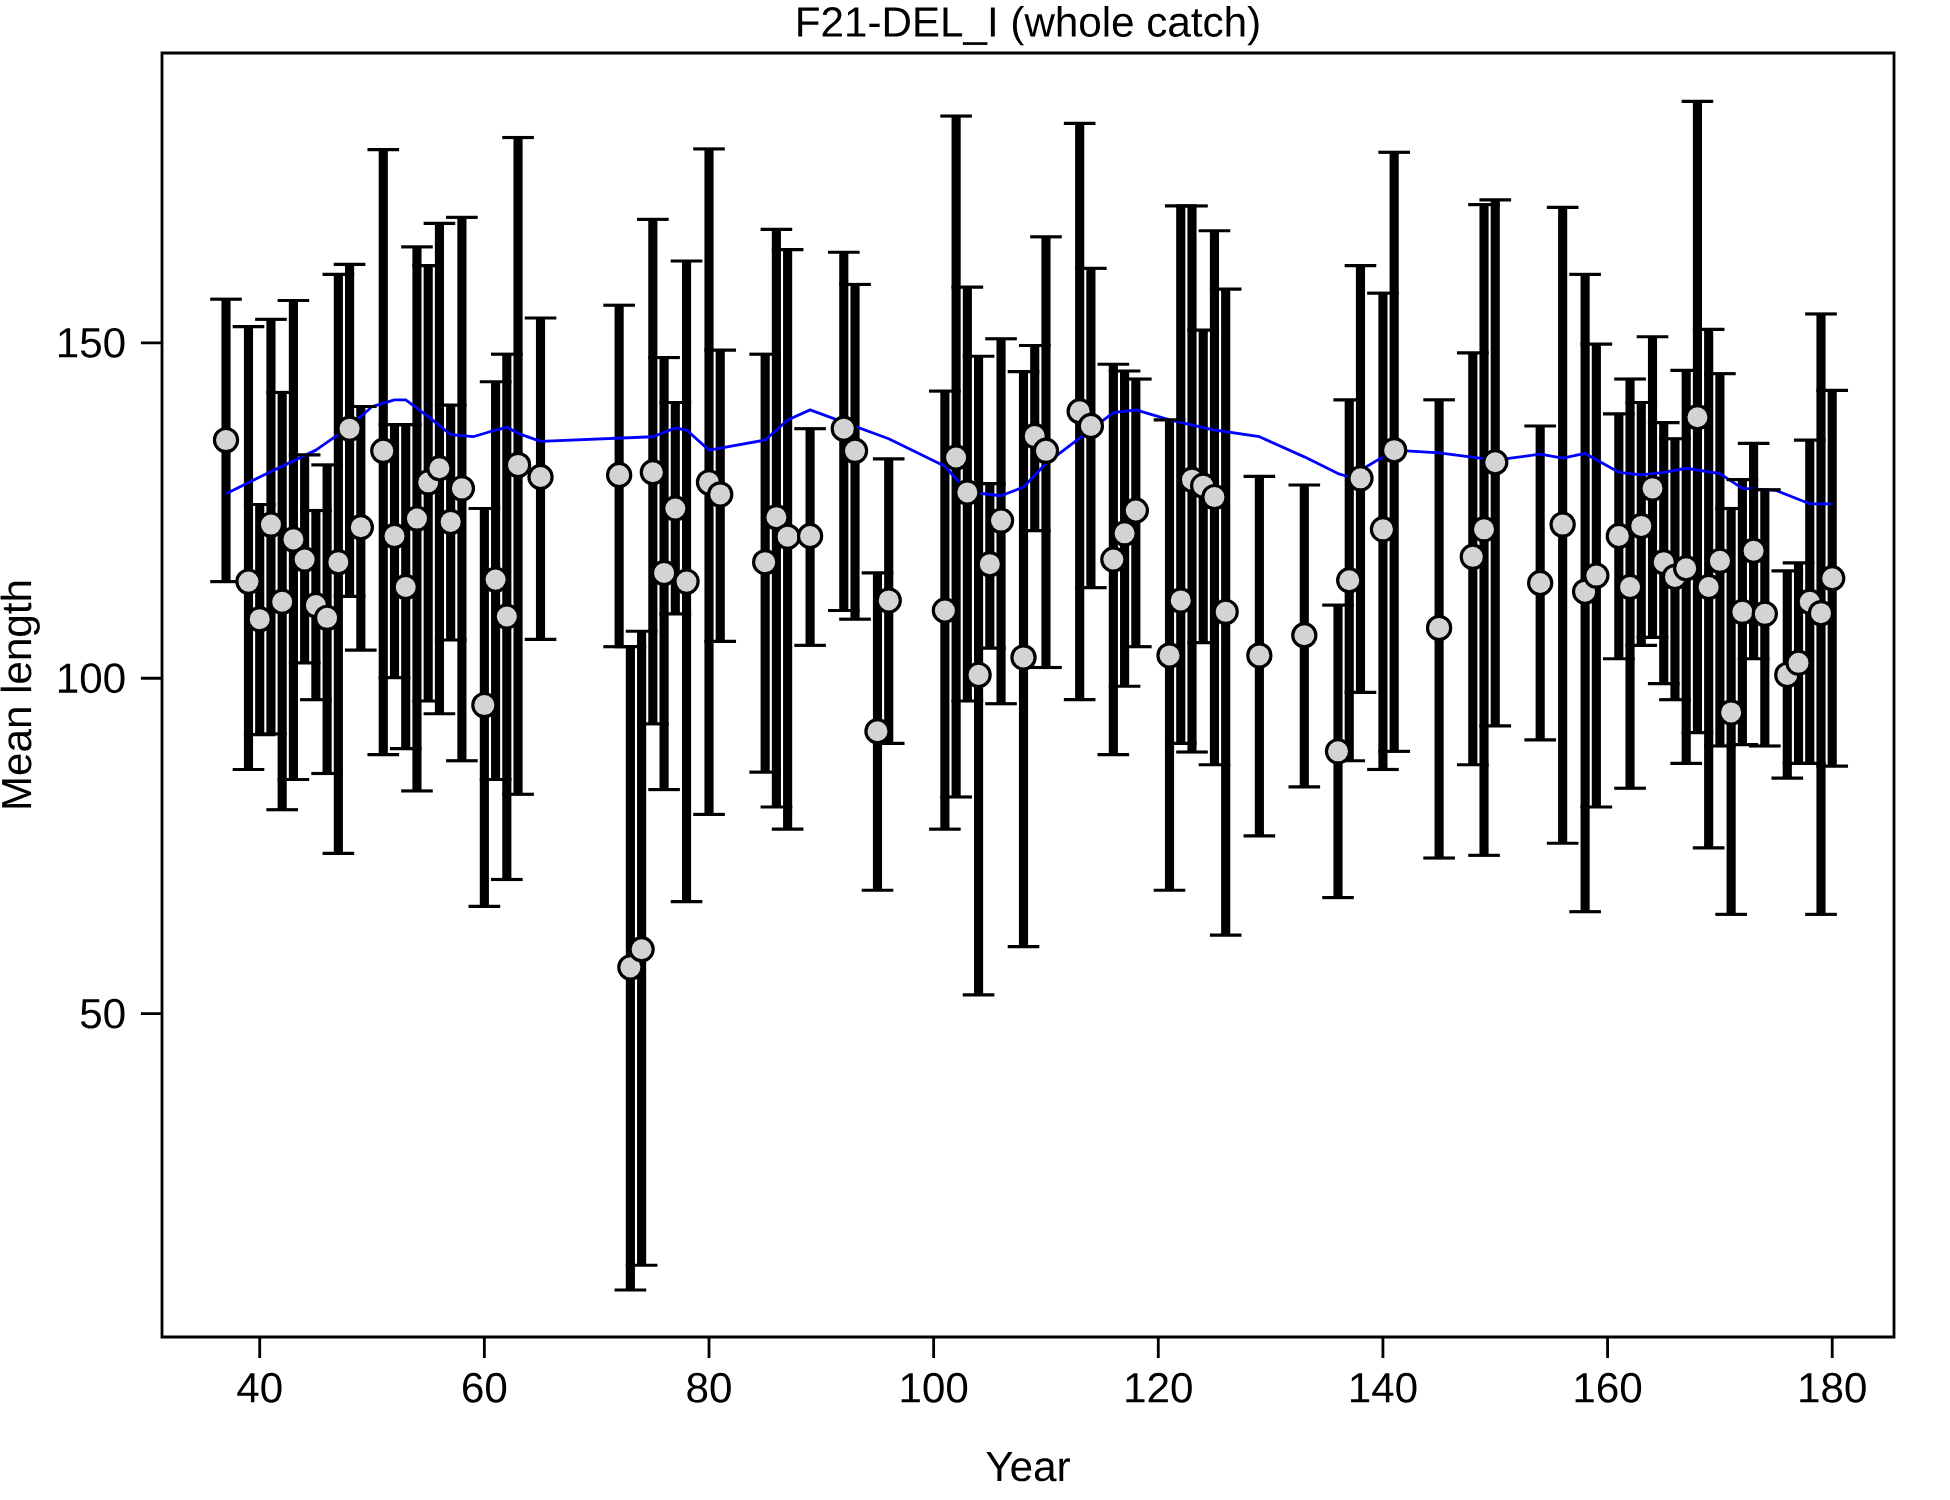 The width and height of the screenshot is (1950, 1500). I want to click on x-tick-label: 40, so click(259, 1387).